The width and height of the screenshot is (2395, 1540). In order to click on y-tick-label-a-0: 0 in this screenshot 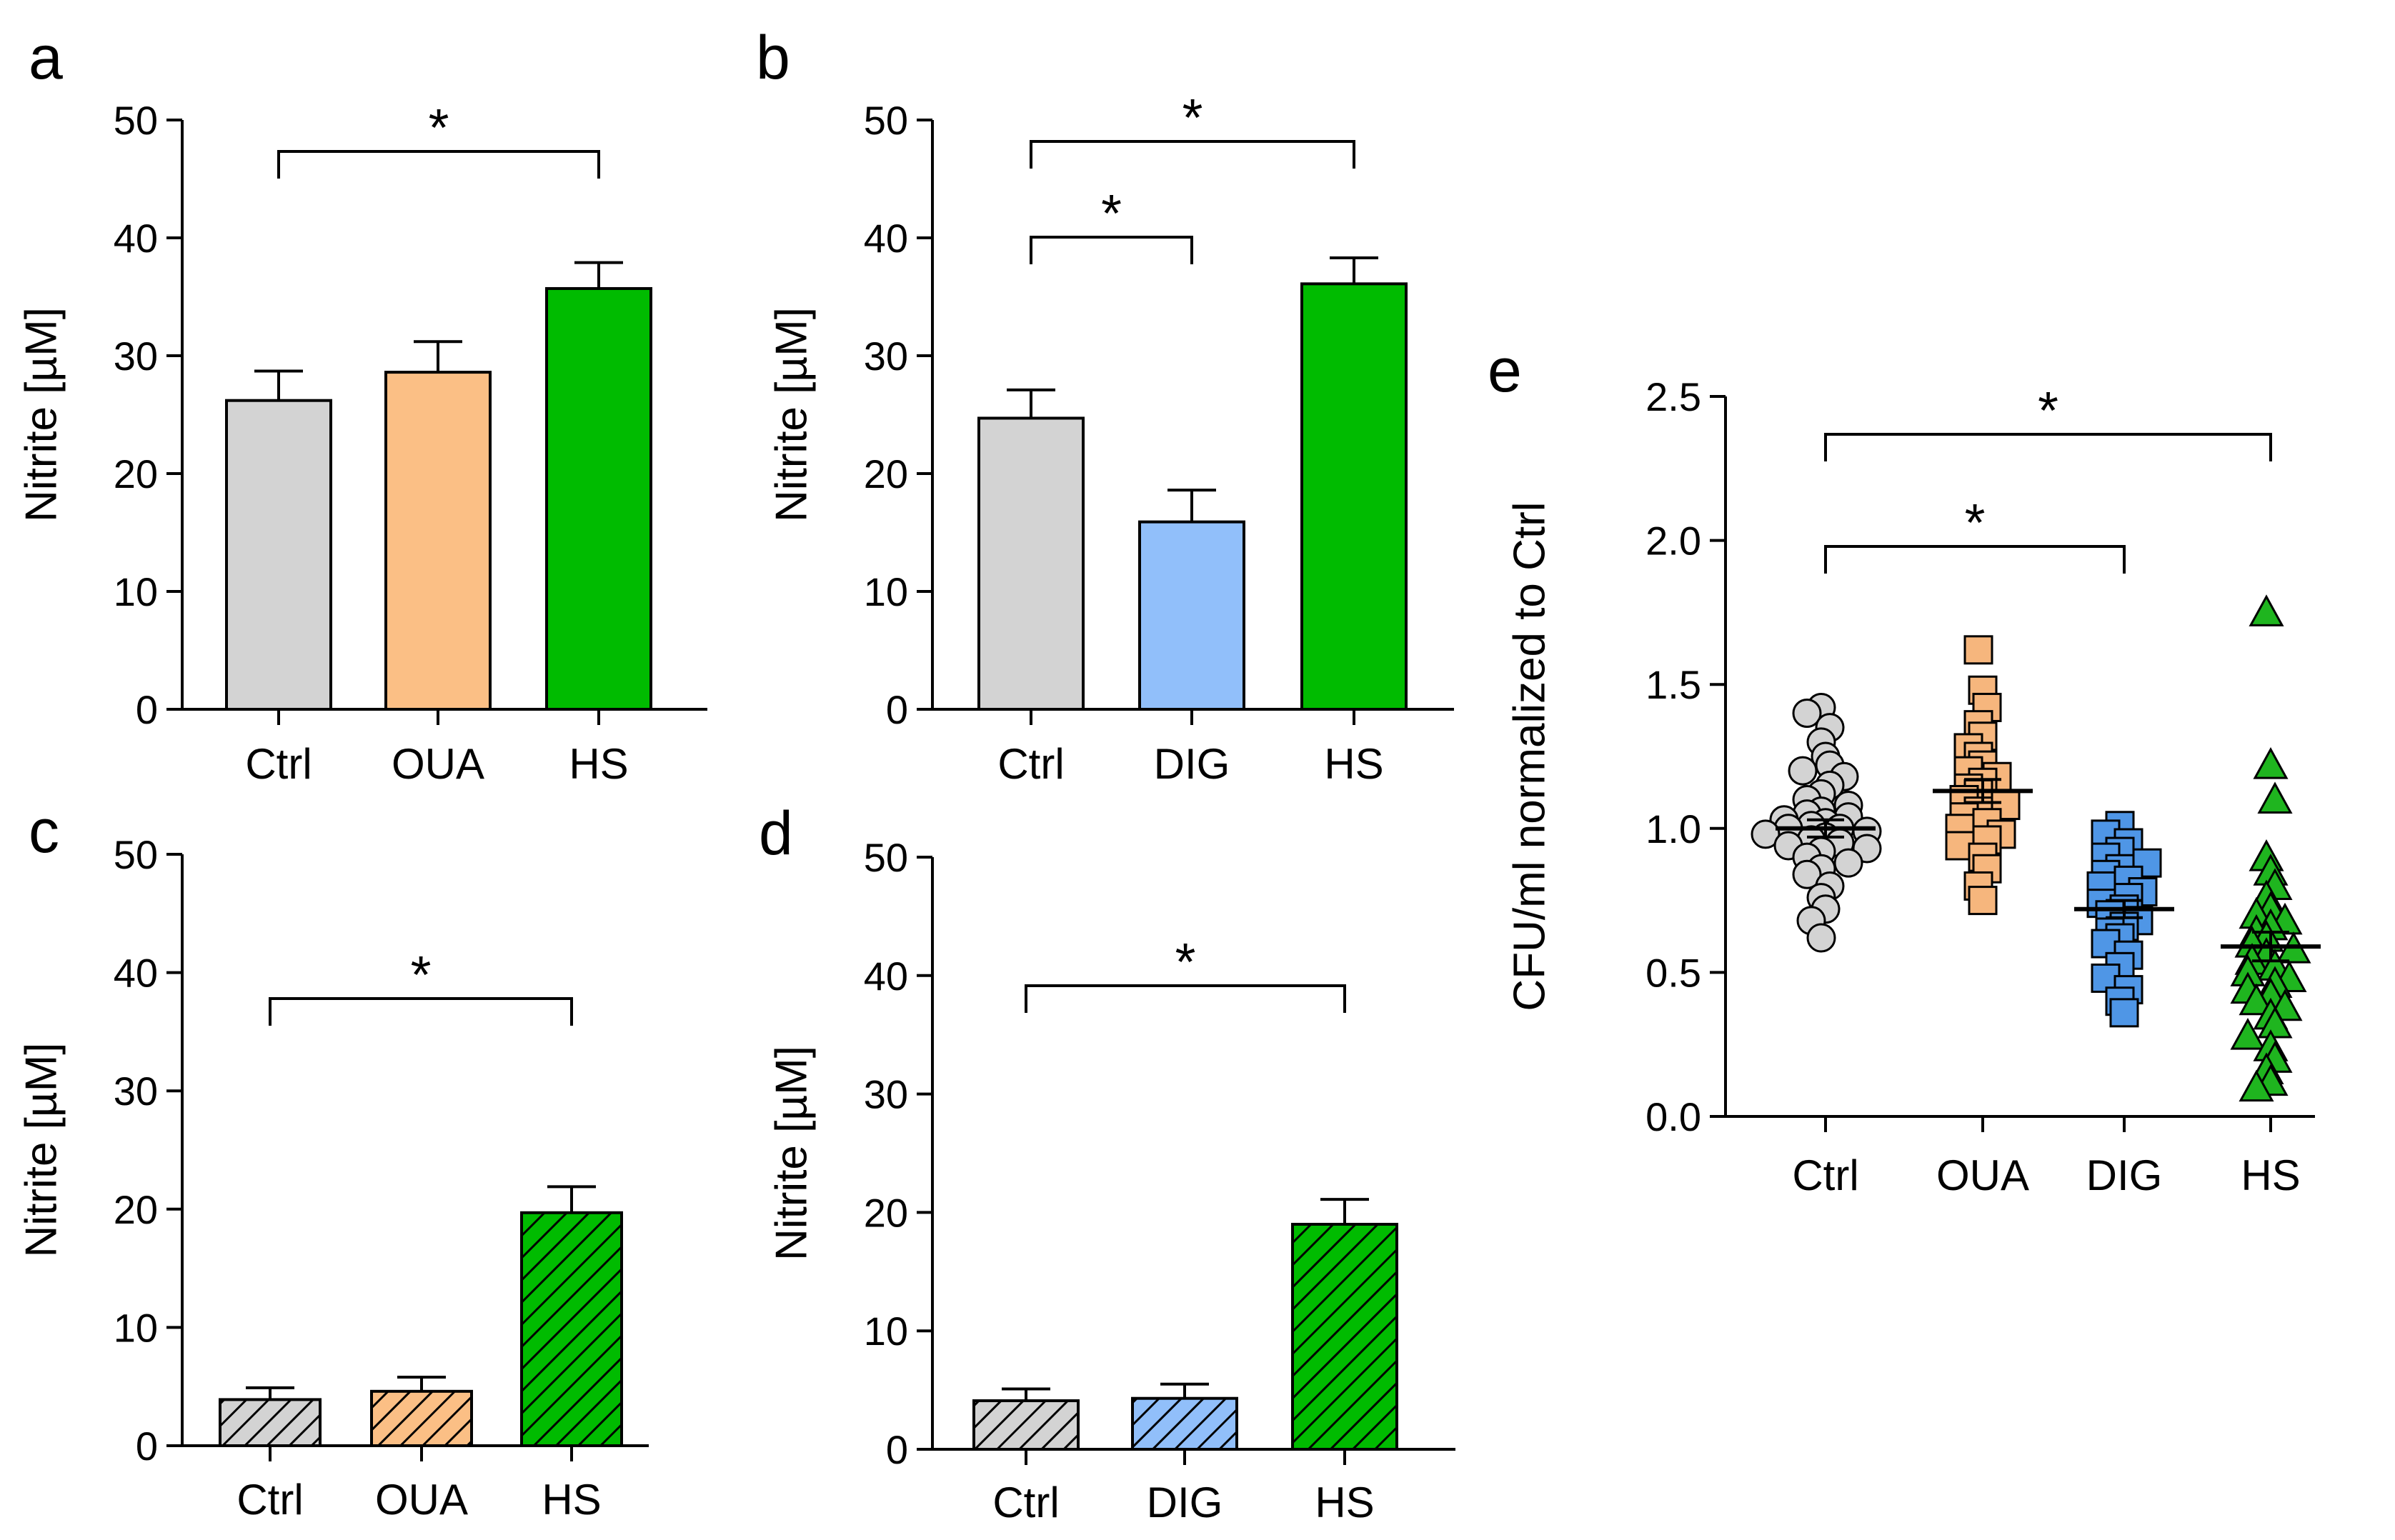, I will do `click(147, 709)`.